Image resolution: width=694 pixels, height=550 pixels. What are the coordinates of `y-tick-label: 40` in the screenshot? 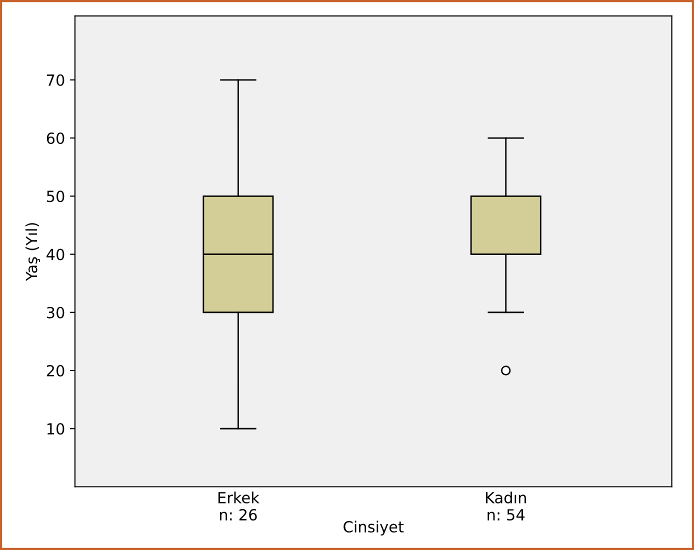 It's located at (55, 254).